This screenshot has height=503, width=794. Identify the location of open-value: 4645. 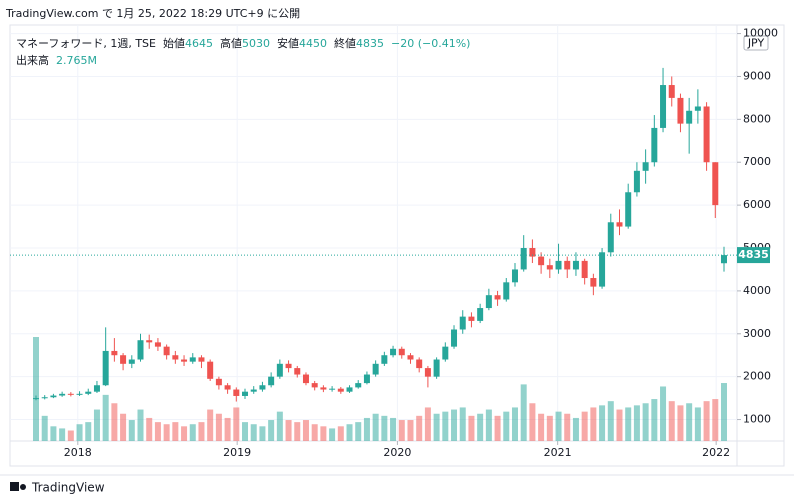
(198, 43).